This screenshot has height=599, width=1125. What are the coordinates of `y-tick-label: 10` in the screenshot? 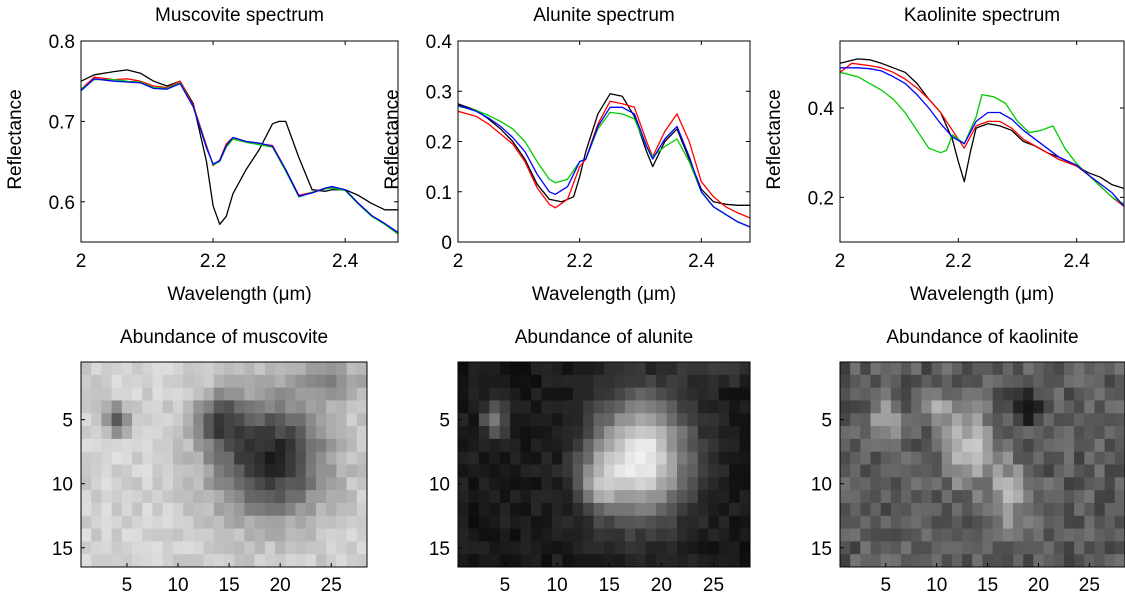 It's located at (821, 485).